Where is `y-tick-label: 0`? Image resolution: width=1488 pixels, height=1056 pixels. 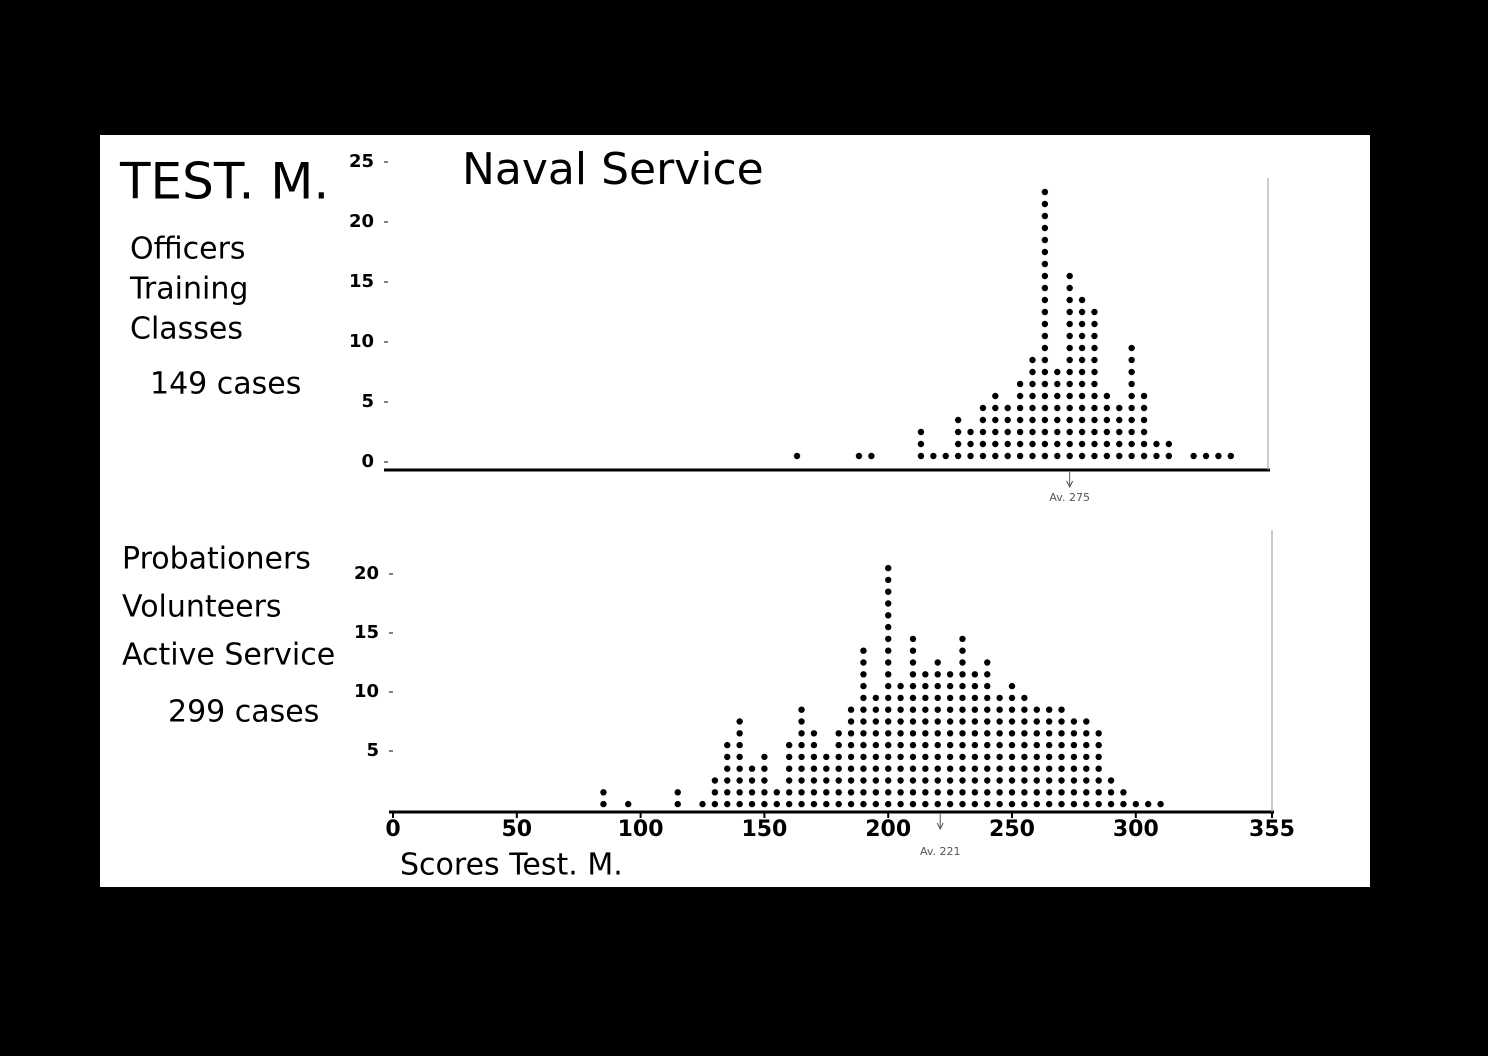 y-tick-label: 0 is located at coordinates (367, 461).